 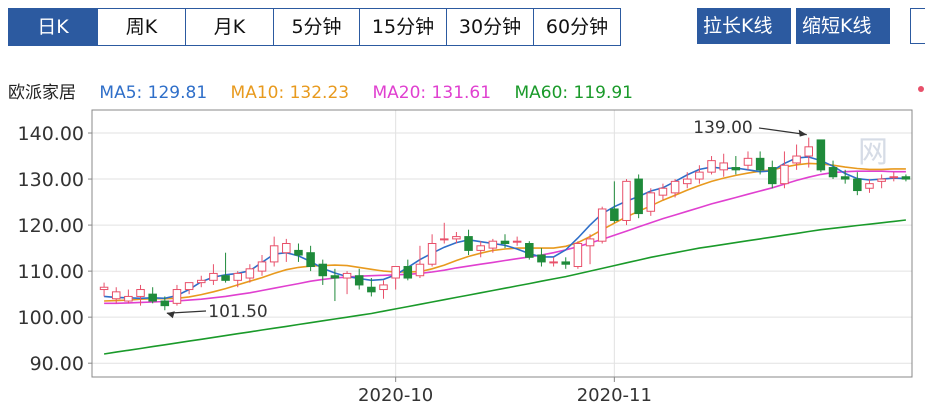 What do you see at coordinates (153, 93) in the screenshot?
I see `ma5-legend: MA5: 129.81` at bounding box center [153, 93].